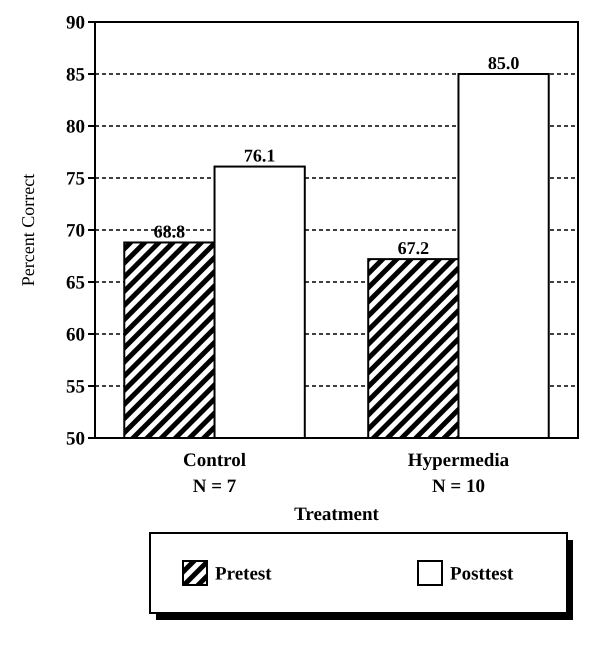  What do you see at coordinates (75, 231) in the screenshot?
I see `y-tick-label: 70` at bounding box center [75, 231].